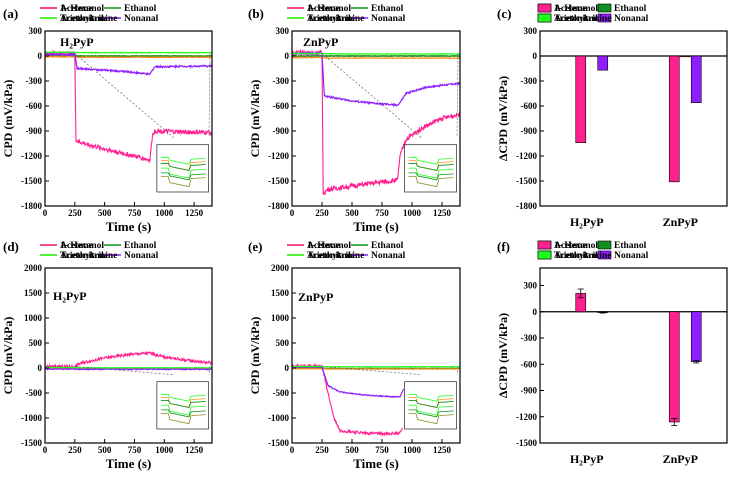  What do you see at coordinates (376, 355) in the screenshot?
I see `plot-frame-e` at bounding box center [376, 355].